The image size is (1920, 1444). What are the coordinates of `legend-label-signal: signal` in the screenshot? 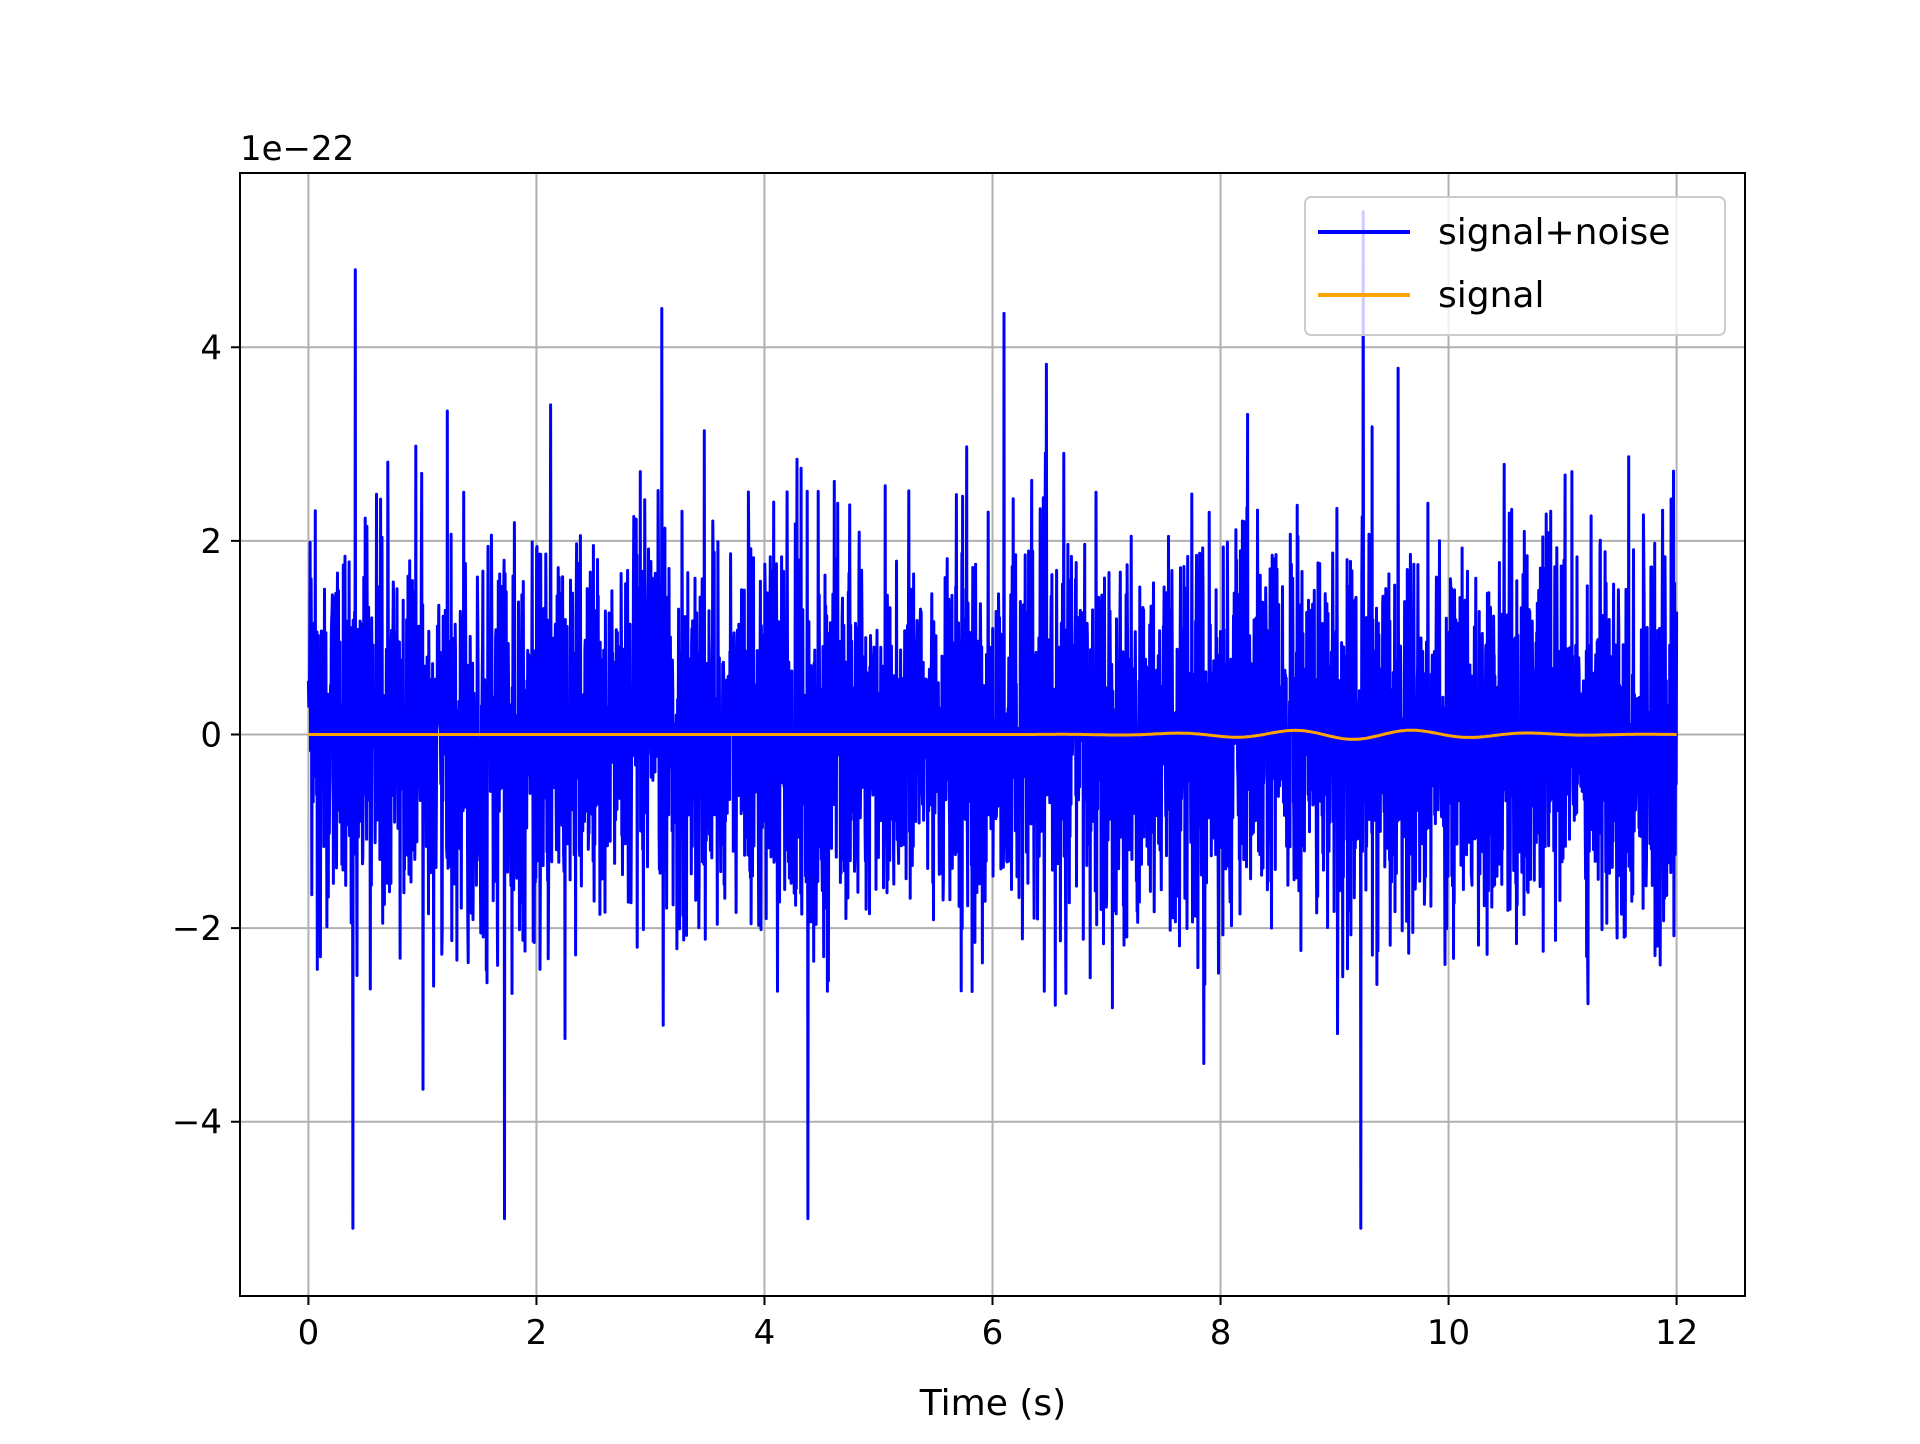 It's located at (1491, 295).